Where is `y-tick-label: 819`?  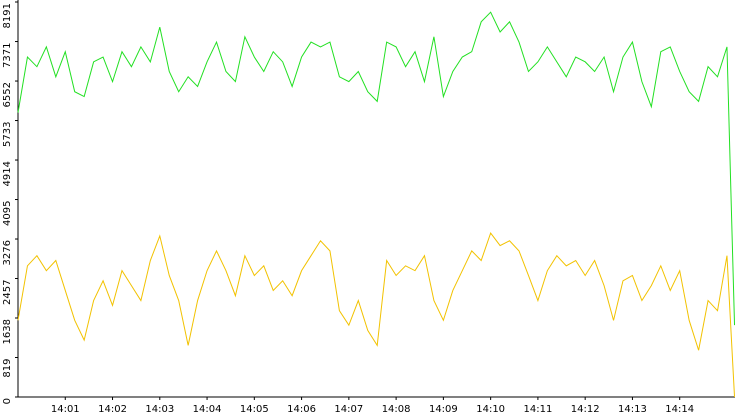 y-tick-label: 819 is located at coordinates (7, 368).